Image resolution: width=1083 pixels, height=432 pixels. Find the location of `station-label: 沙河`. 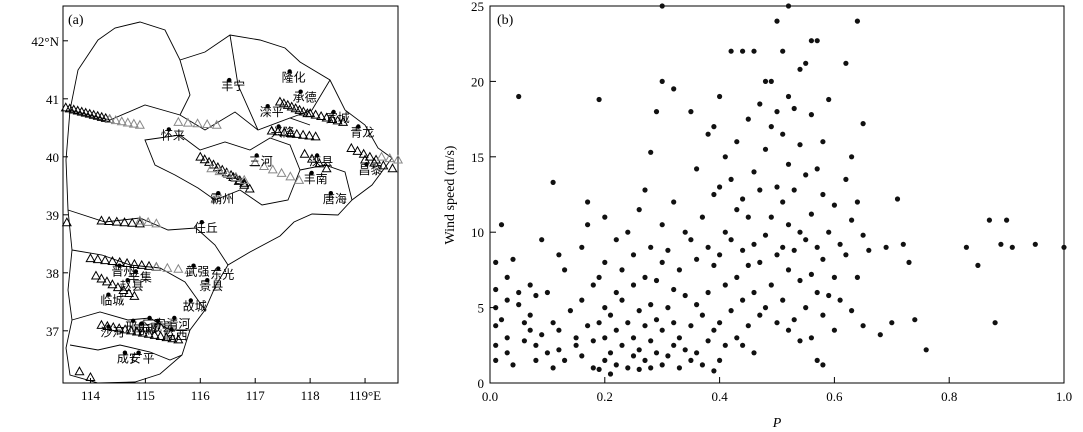

station-label: 沙河 is located at coordinates (112, 333).